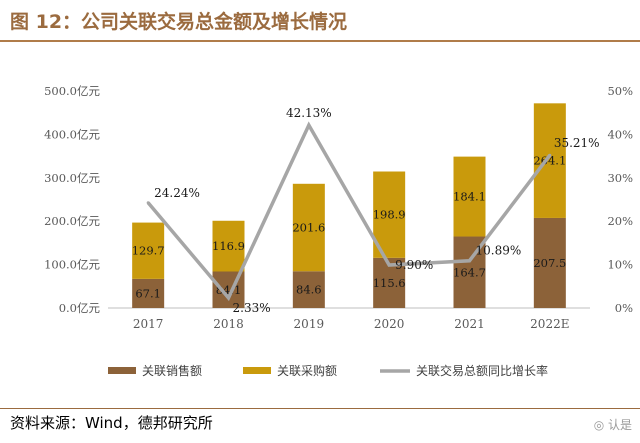  I want to click on chart-title: 图 12：公司关联交易总金额及增长情况, so click(179, 22).